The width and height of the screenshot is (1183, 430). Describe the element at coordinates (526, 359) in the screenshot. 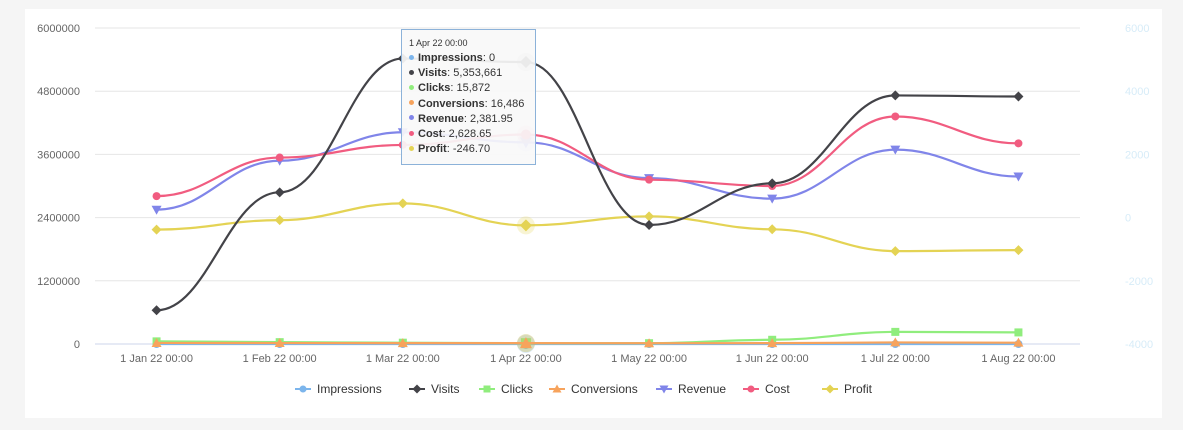

I see `x-tick-label: 1 Apr 22 00:00` at that location.